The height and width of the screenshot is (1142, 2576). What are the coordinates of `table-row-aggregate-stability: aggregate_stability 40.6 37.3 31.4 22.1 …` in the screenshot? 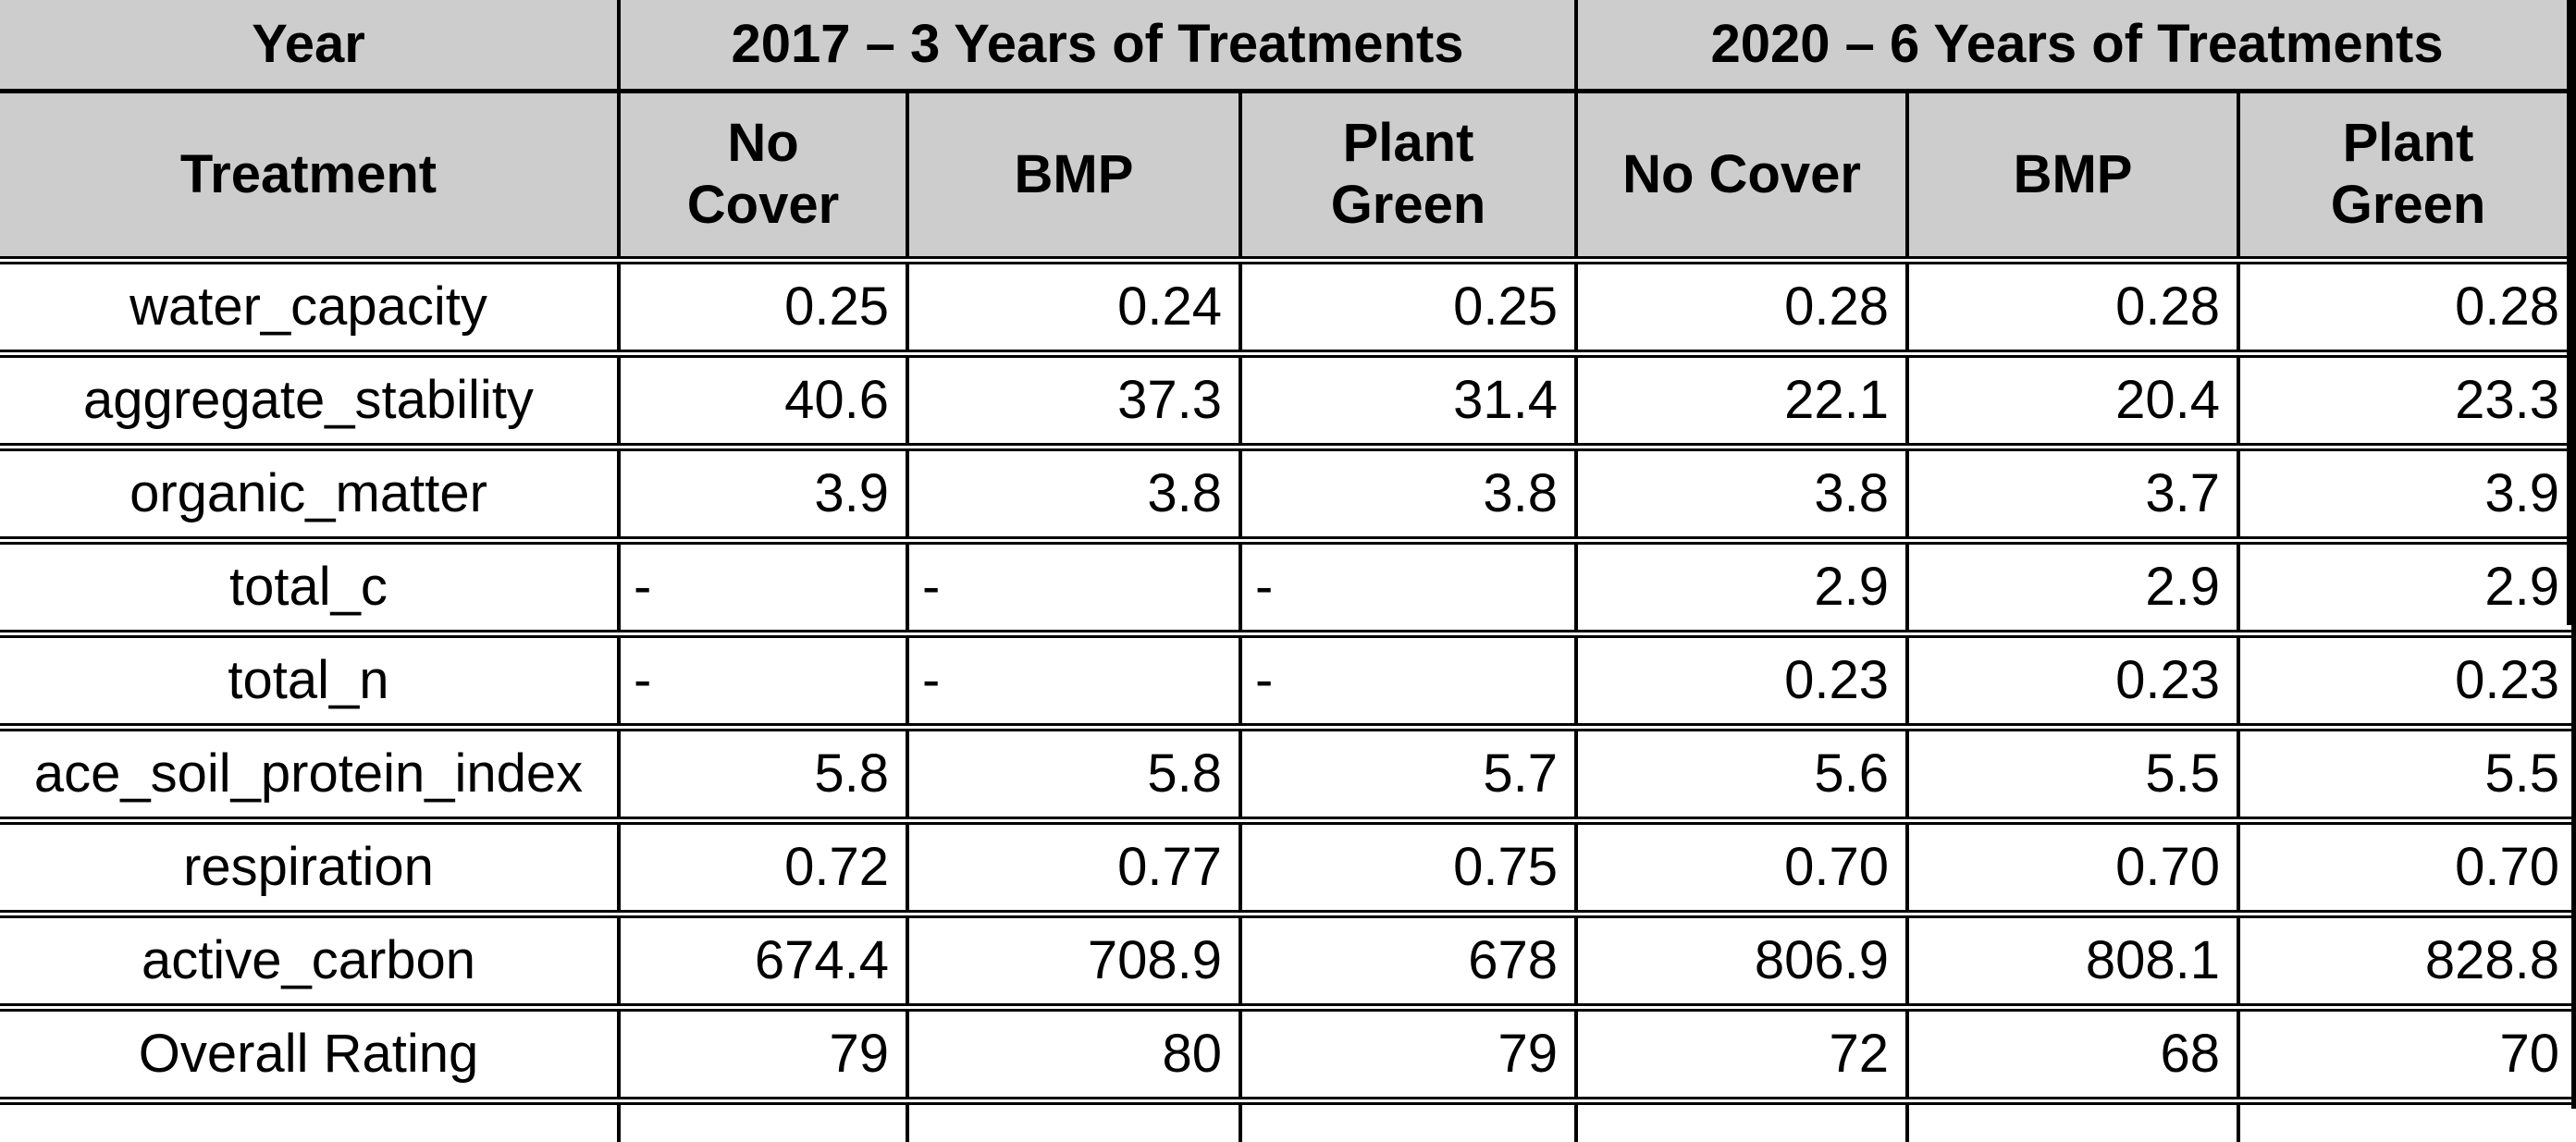 It's located at (1288, 401).